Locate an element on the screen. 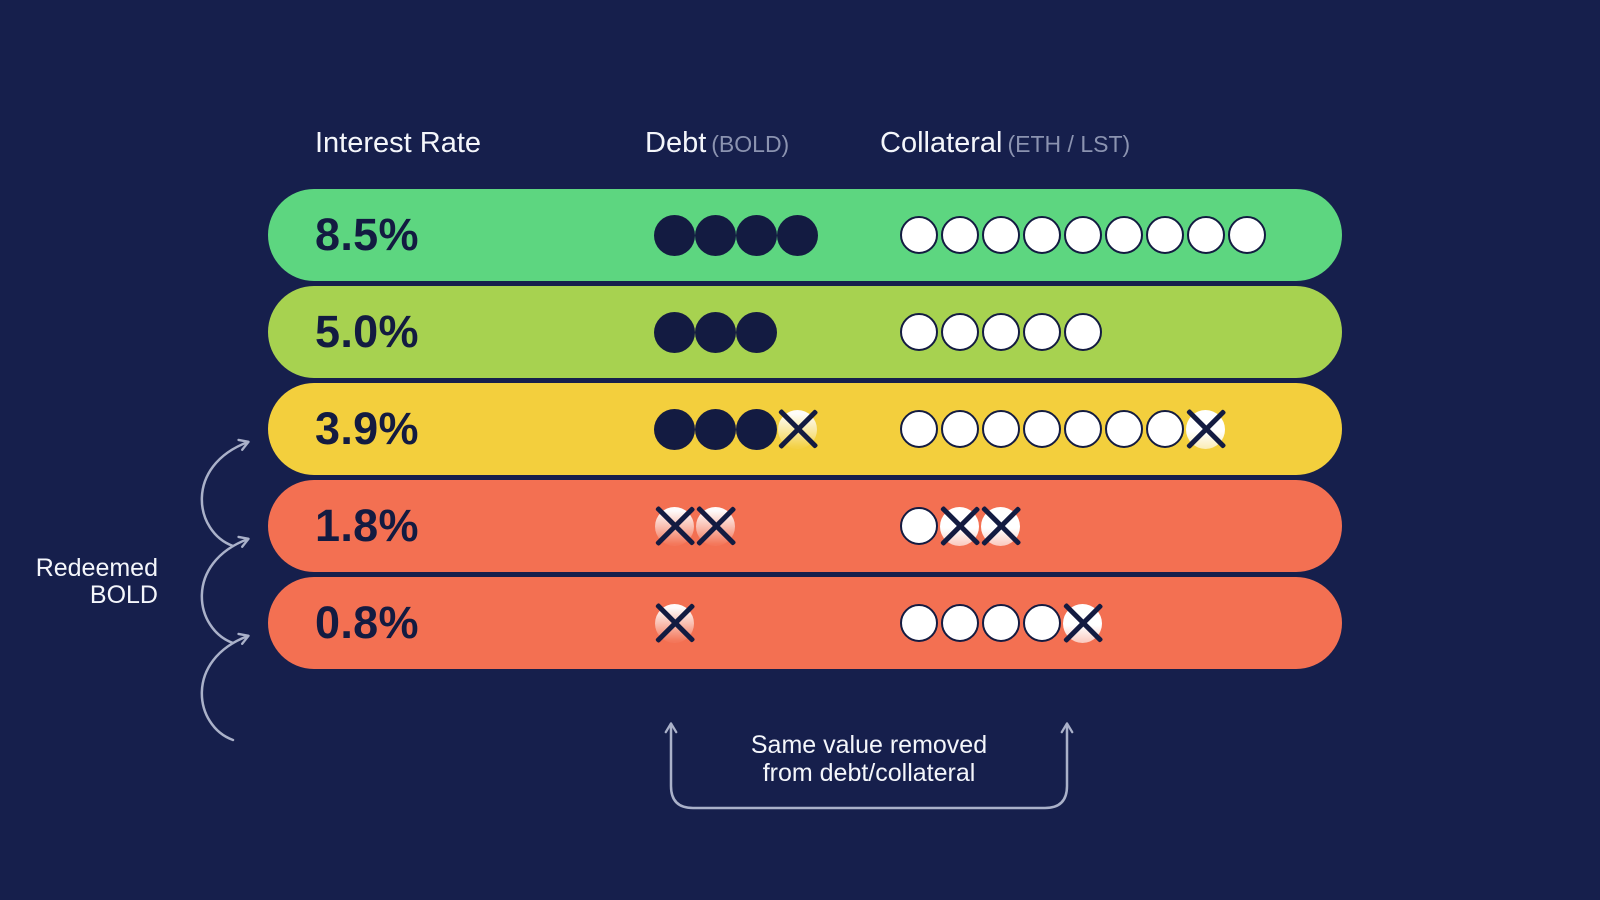  column-header-debt: Debt (BOLD) is located at coordinates (717, 143).